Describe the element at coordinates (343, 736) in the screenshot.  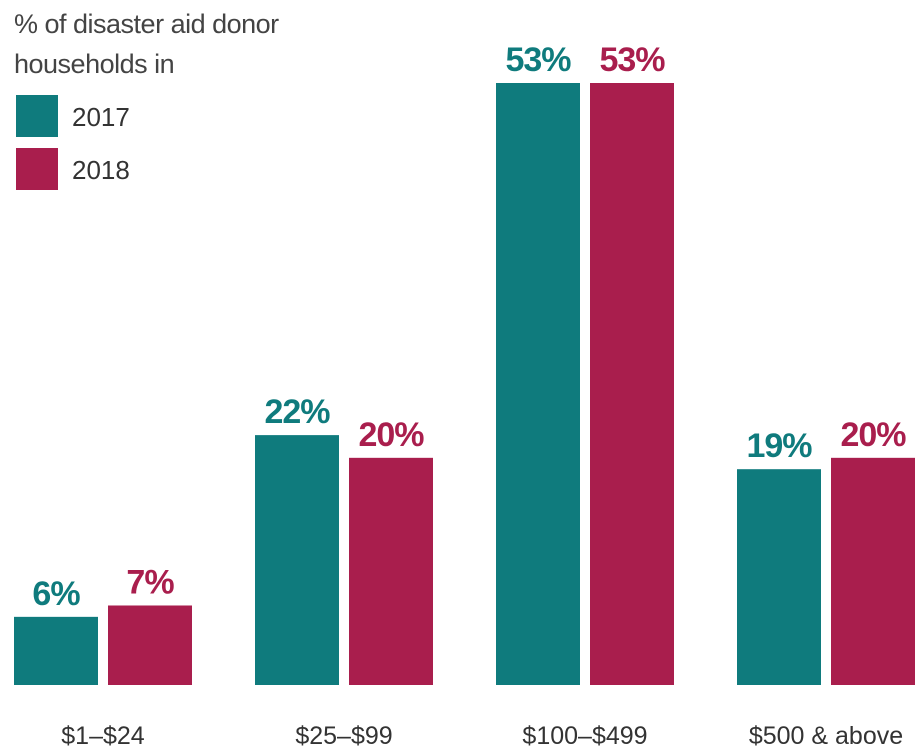
I see `x-tick-label: $25–$99` at that location.